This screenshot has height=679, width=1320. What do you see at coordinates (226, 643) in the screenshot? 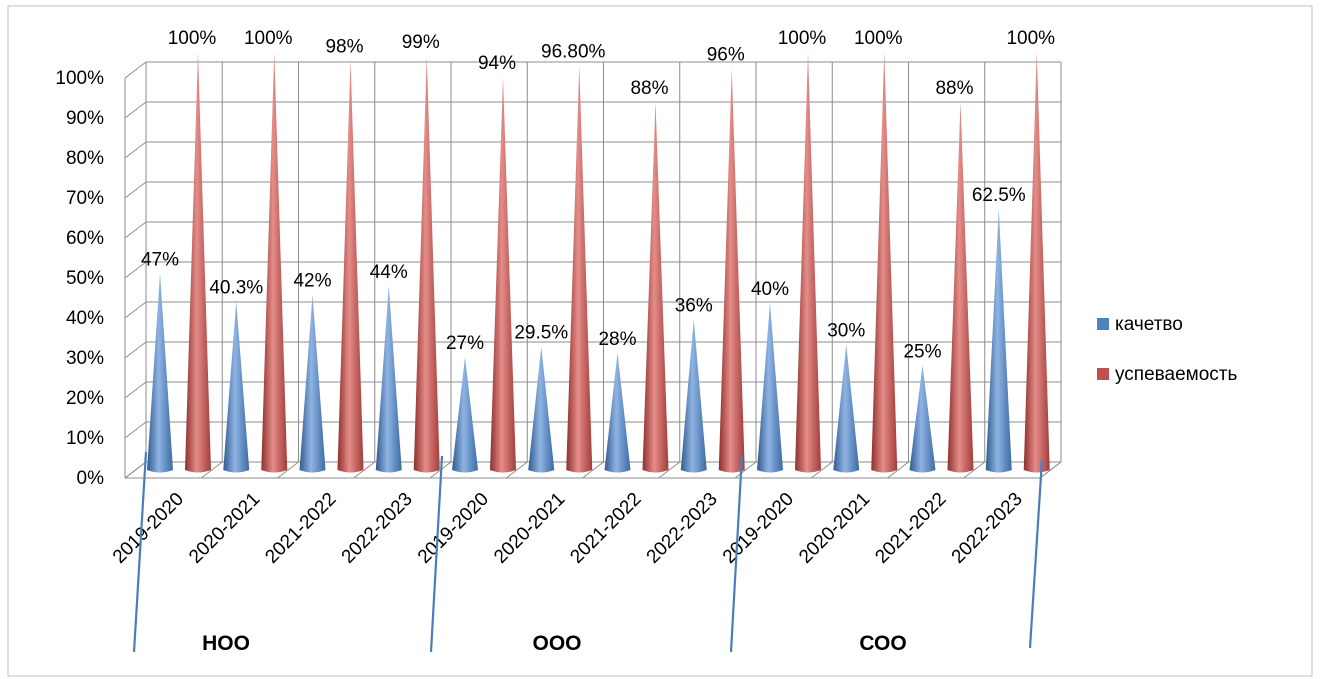
I see `group-label: НОО` at bounding box center [226, 643].